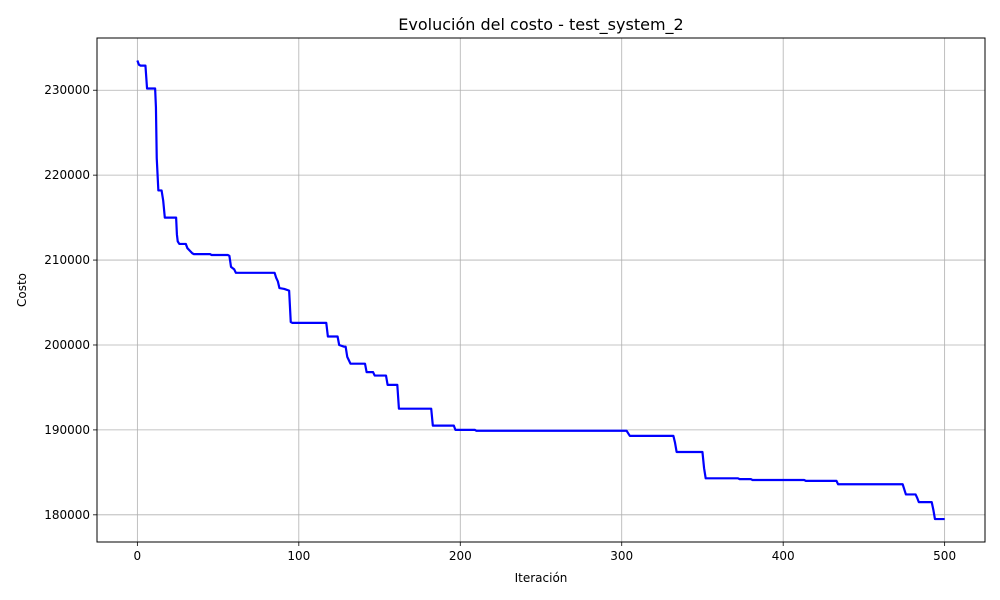 This screenshot has height=600, width=1000. I want to click on x-tick-label: 200, so click(460, 556).